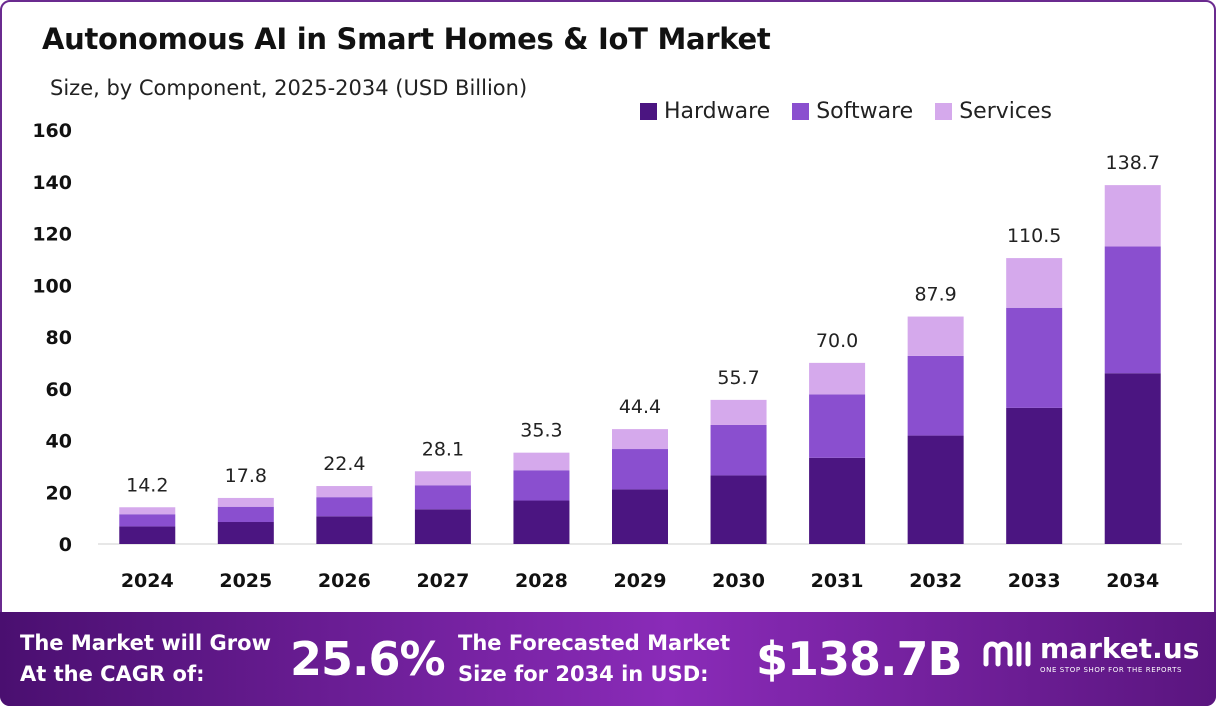 This screenshot has width=1216, height=706. What do you see at coordinates (442, 581) in the screenshot?
I see `x-tick-label: 2027` at bounding box center [442, 581].